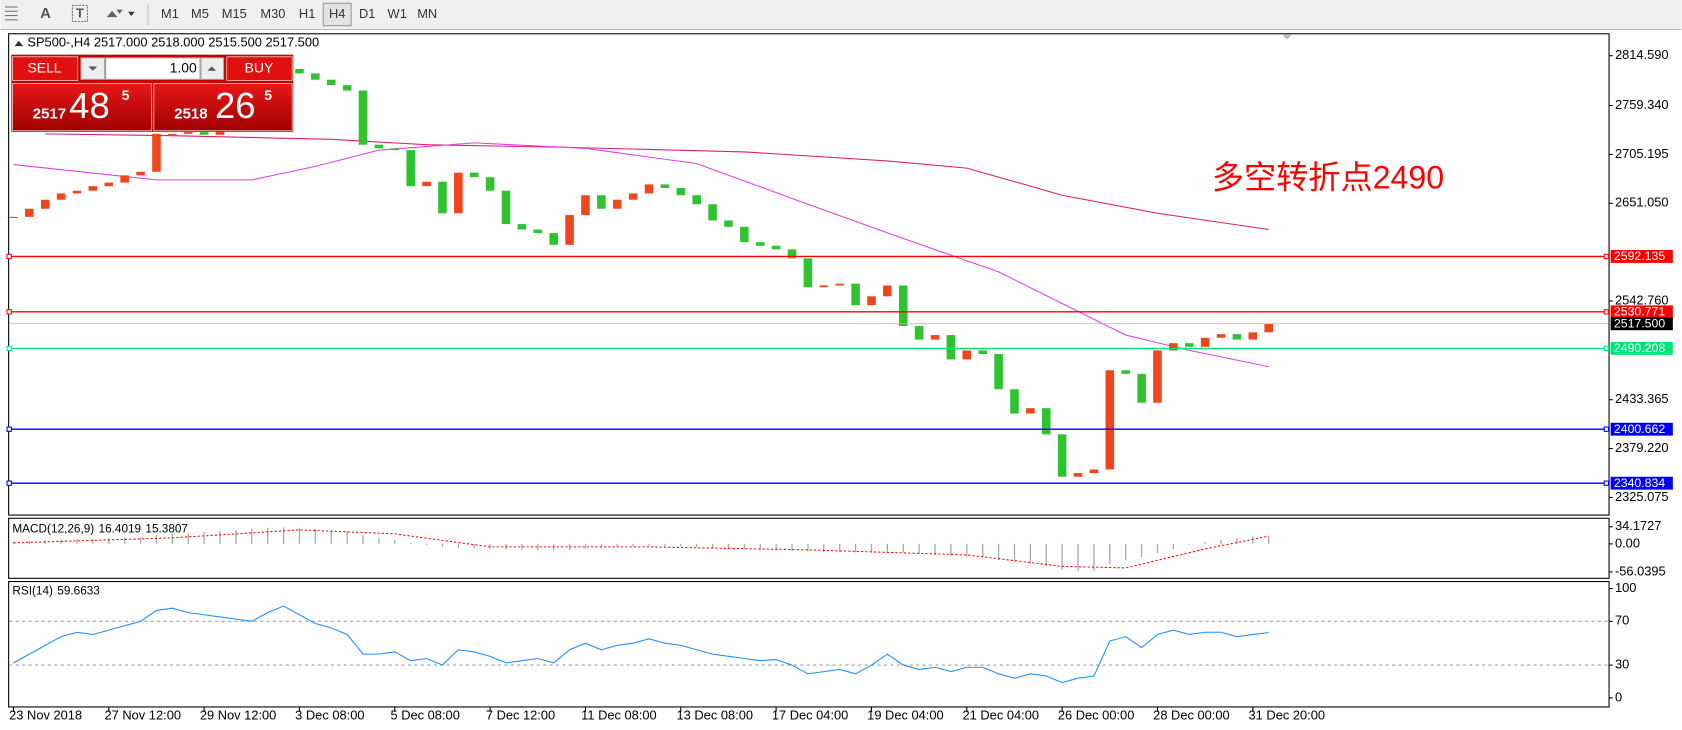 This screenshot has width=1682, height=730. What do you see at coordinates (183, 67) in the screenshot?
I see `volume-value: 1.00` at bounding box center [183, 67].